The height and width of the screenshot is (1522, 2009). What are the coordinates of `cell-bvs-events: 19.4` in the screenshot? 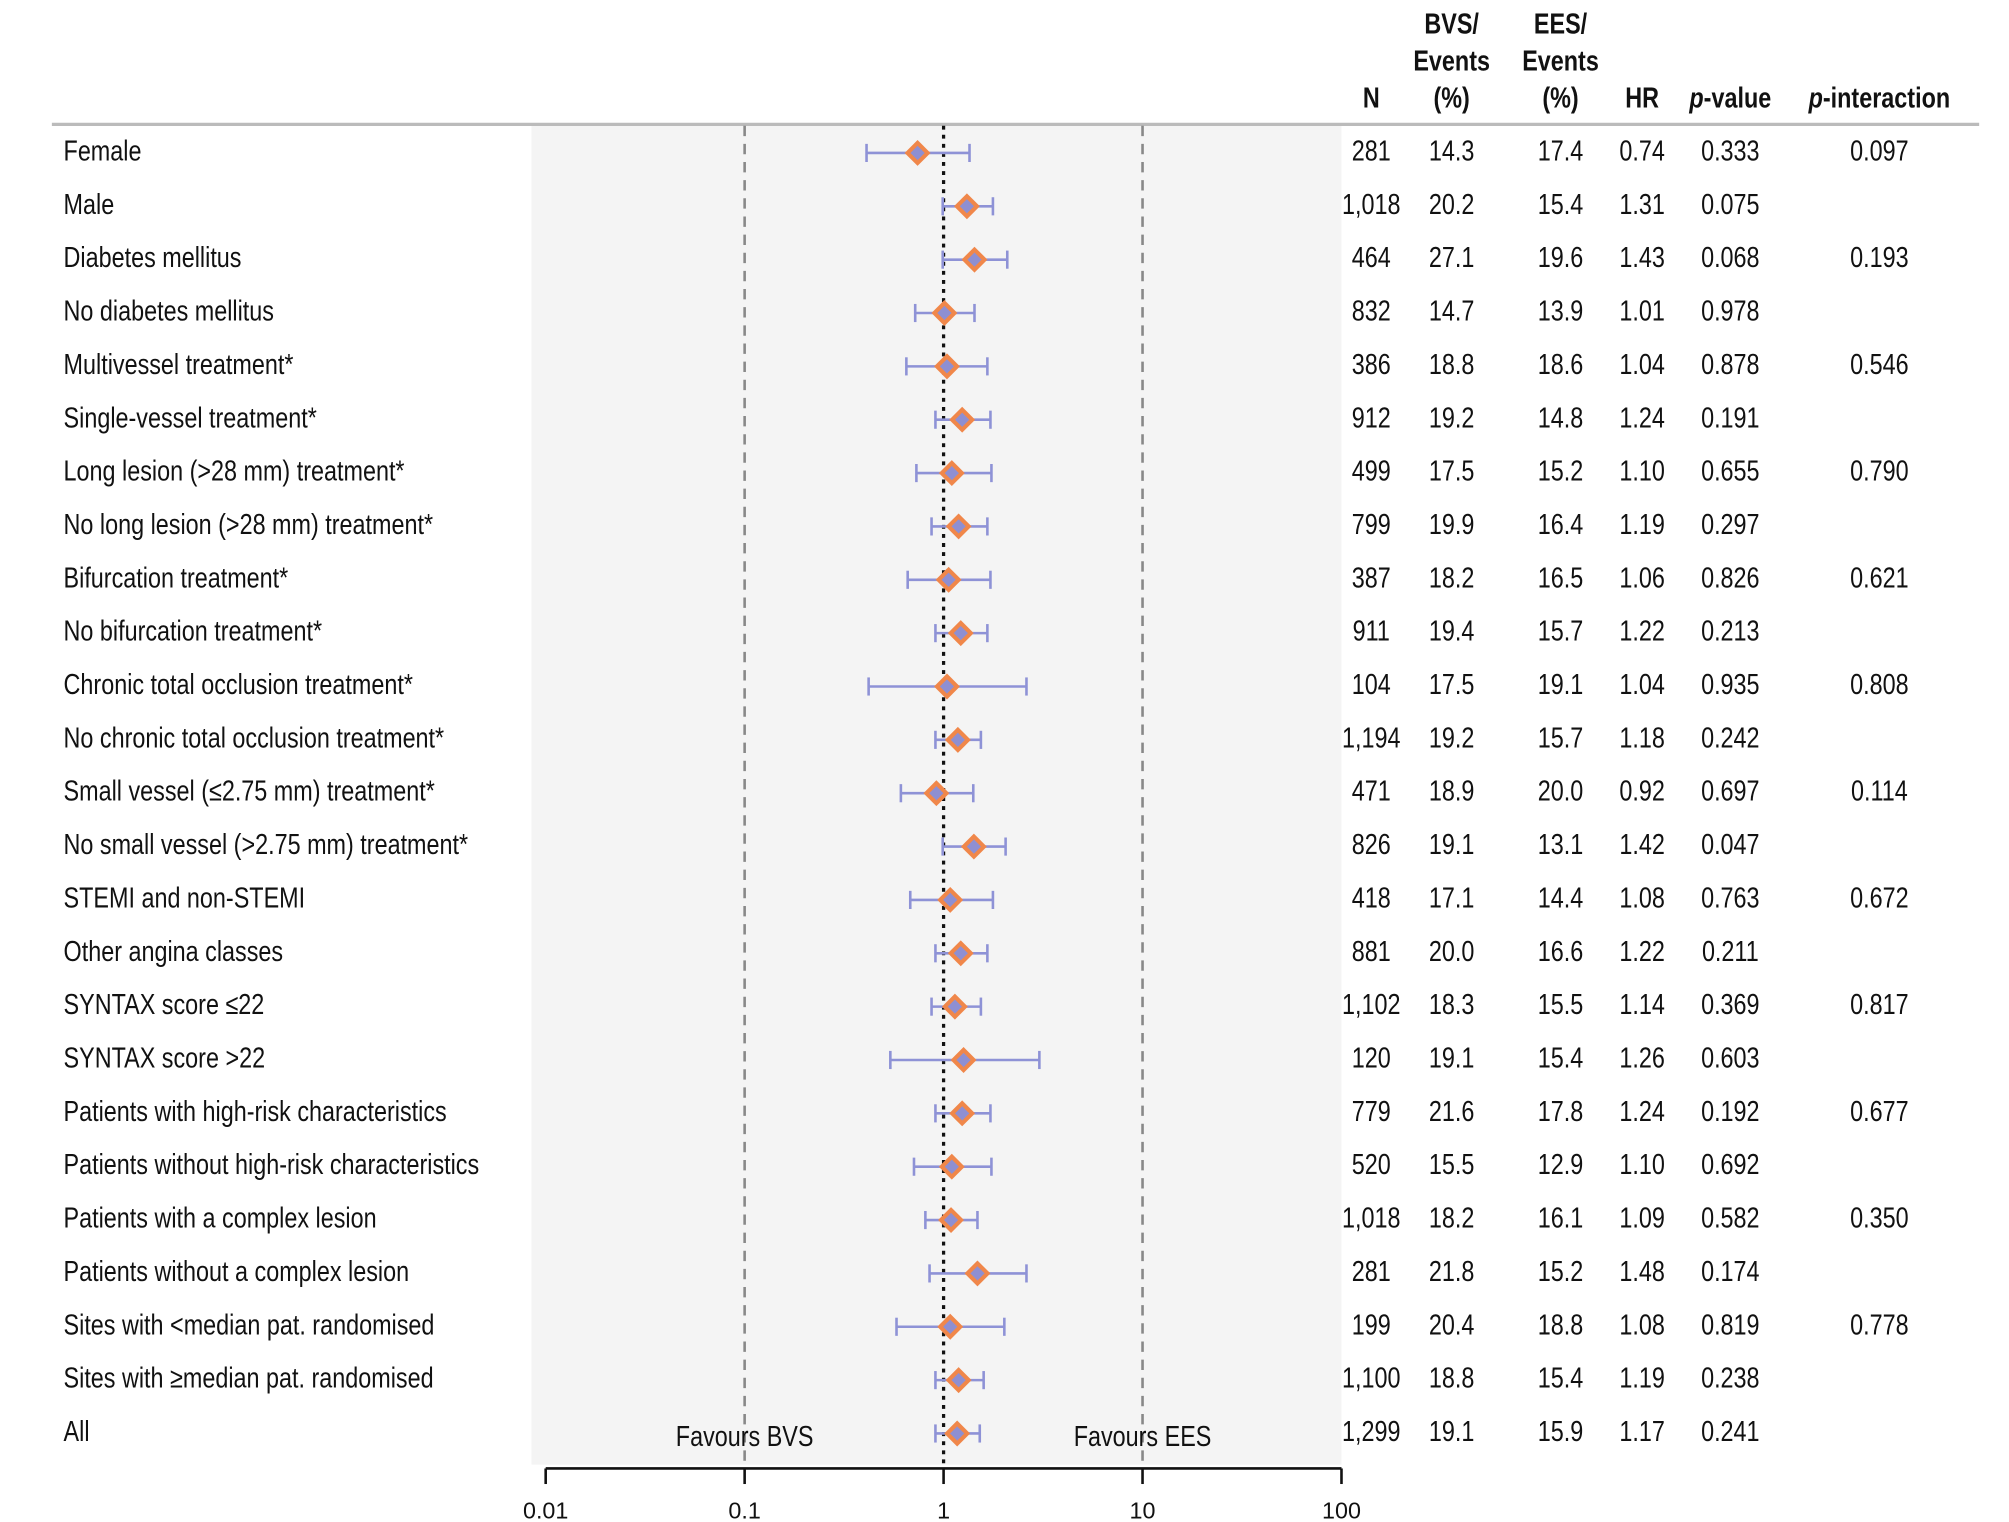 It's located at (1451, 630).